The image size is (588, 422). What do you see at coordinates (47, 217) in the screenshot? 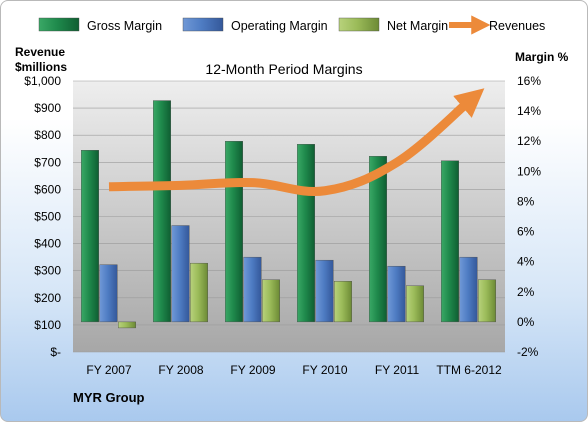
I see `left-tick-label: $500` at bounding box center [47, 217].